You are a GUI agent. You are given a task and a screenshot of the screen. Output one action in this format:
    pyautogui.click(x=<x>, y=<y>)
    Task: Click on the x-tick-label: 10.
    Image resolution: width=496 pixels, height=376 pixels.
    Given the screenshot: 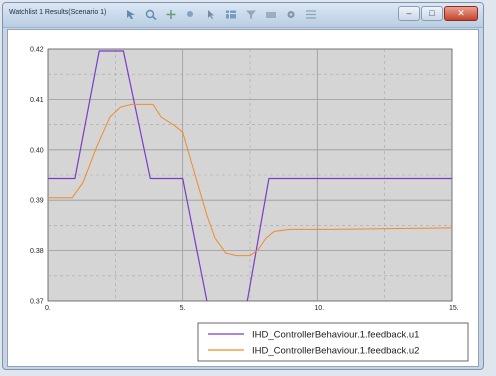 What is the action you would take?
    pyautogui.click(x=319, y=308)
    